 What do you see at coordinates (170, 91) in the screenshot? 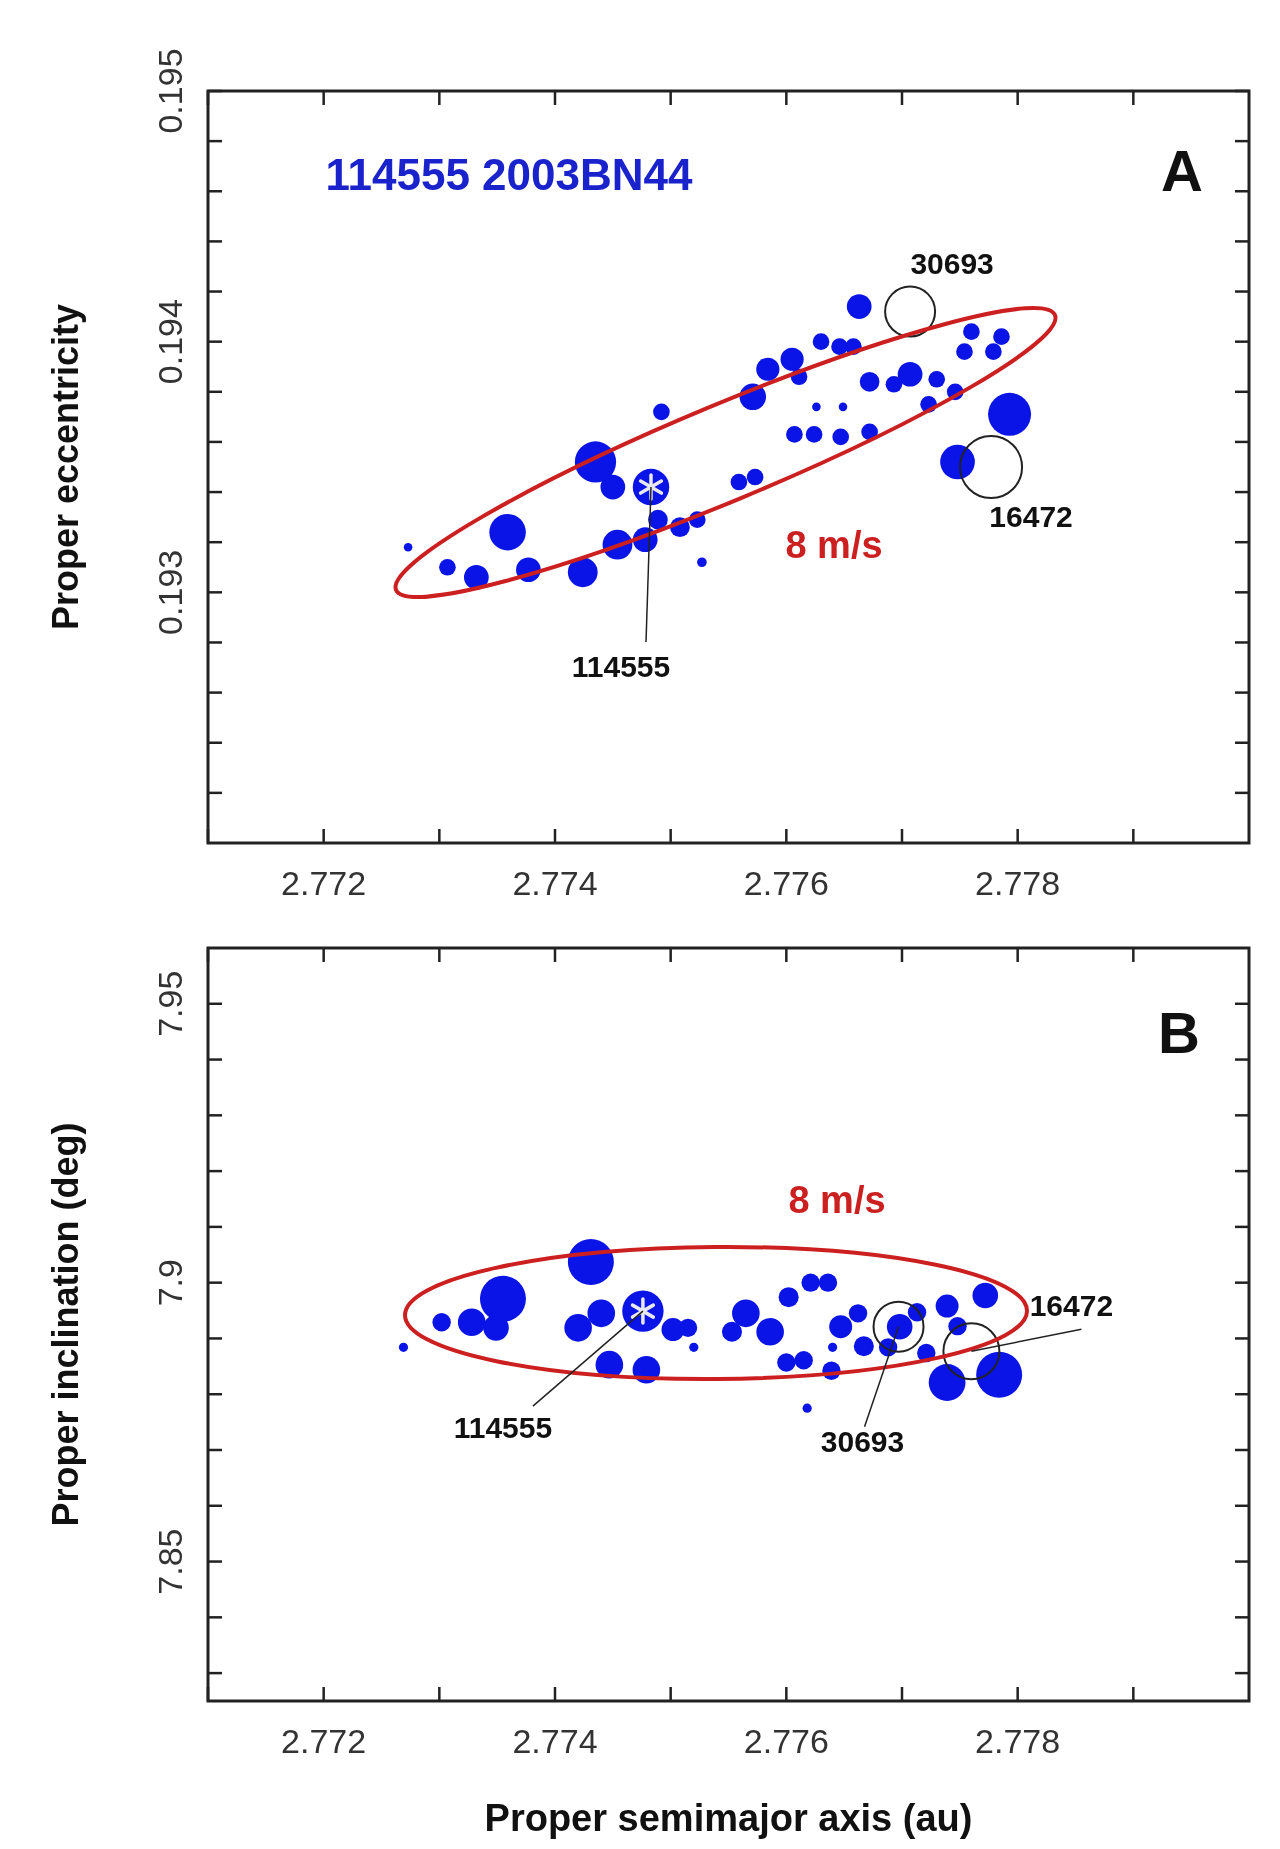
I see `y-tick-label: 0.195` at bounding box center [170, 91].